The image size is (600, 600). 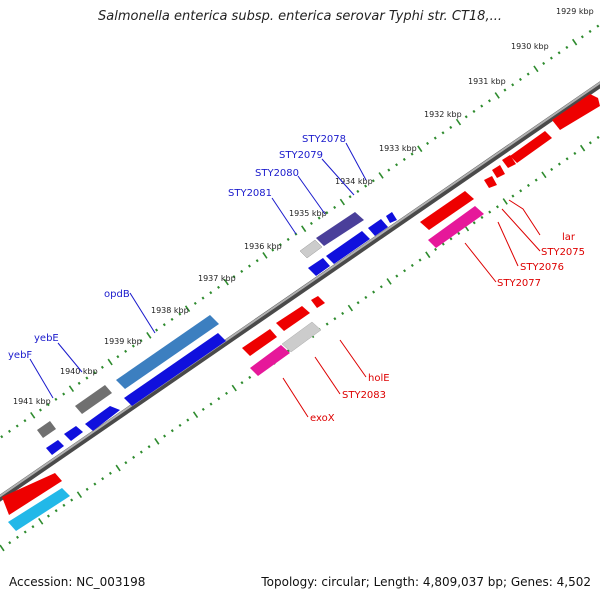 I want to click on gene-label: holE, so click(x=379, y=378).